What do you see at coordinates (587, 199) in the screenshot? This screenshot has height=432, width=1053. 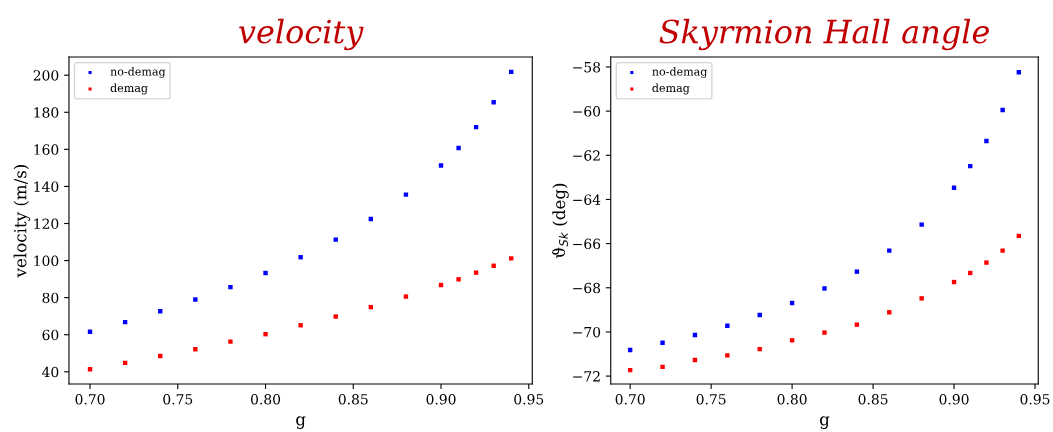 I see `y-tick-label: −64` at bounding box center [587, 199].